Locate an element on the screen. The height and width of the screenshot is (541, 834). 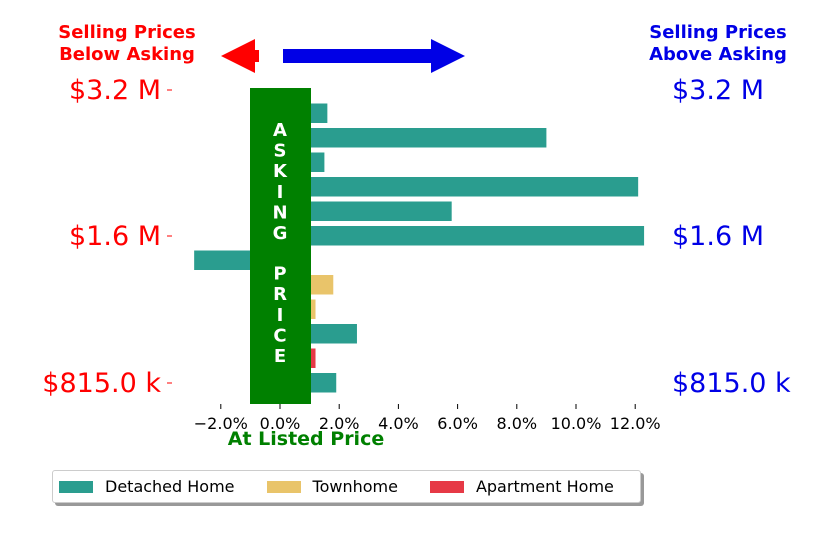
left-arrow is located at coordinates (240, 56).